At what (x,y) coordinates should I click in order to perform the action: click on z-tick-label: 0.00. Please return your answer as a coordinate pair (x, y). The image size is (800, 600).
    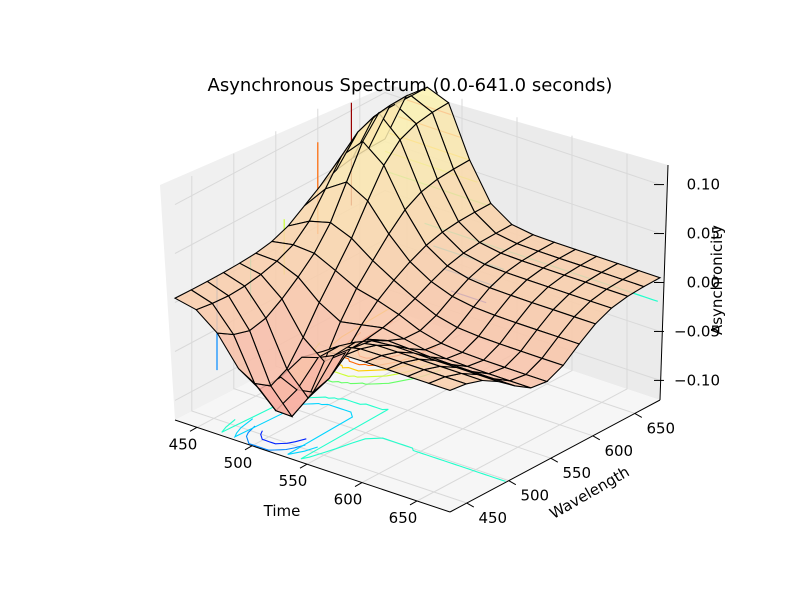
    Looking at the image, I should click on (703, 283).